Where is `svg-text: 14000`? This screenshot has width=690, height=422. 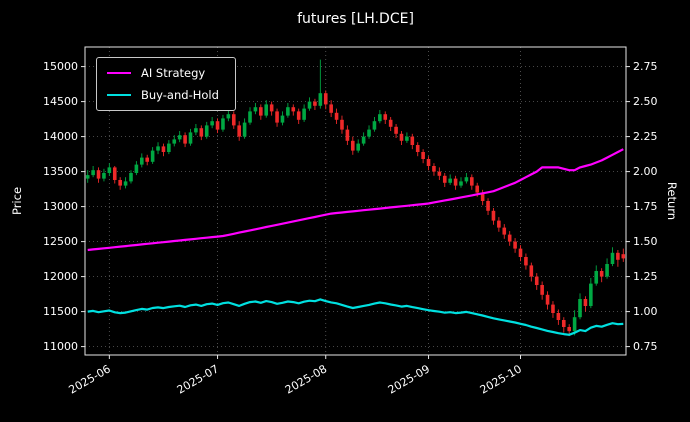
svg-text: 14000 is located at coordinates (60, 136).